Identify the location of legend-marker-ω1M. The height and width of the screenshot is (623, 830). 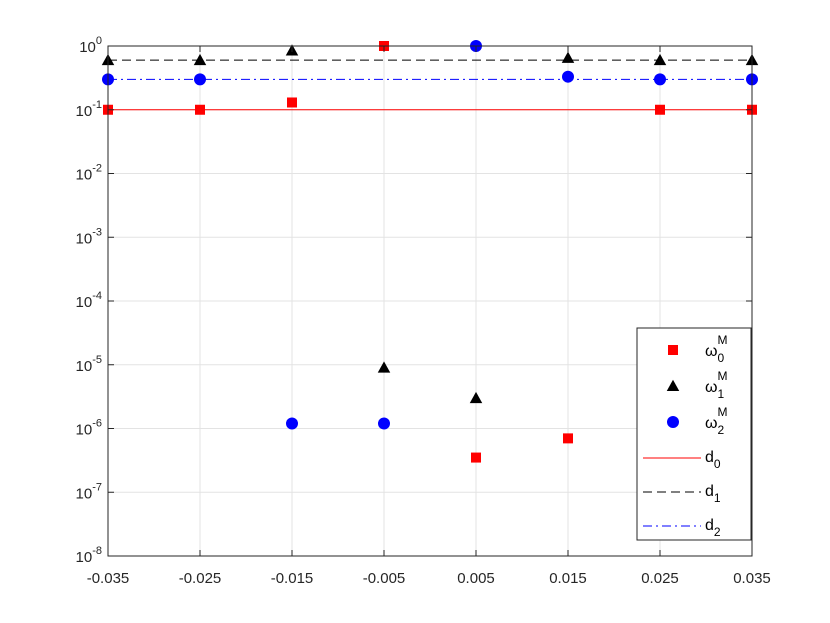
(673, 385).